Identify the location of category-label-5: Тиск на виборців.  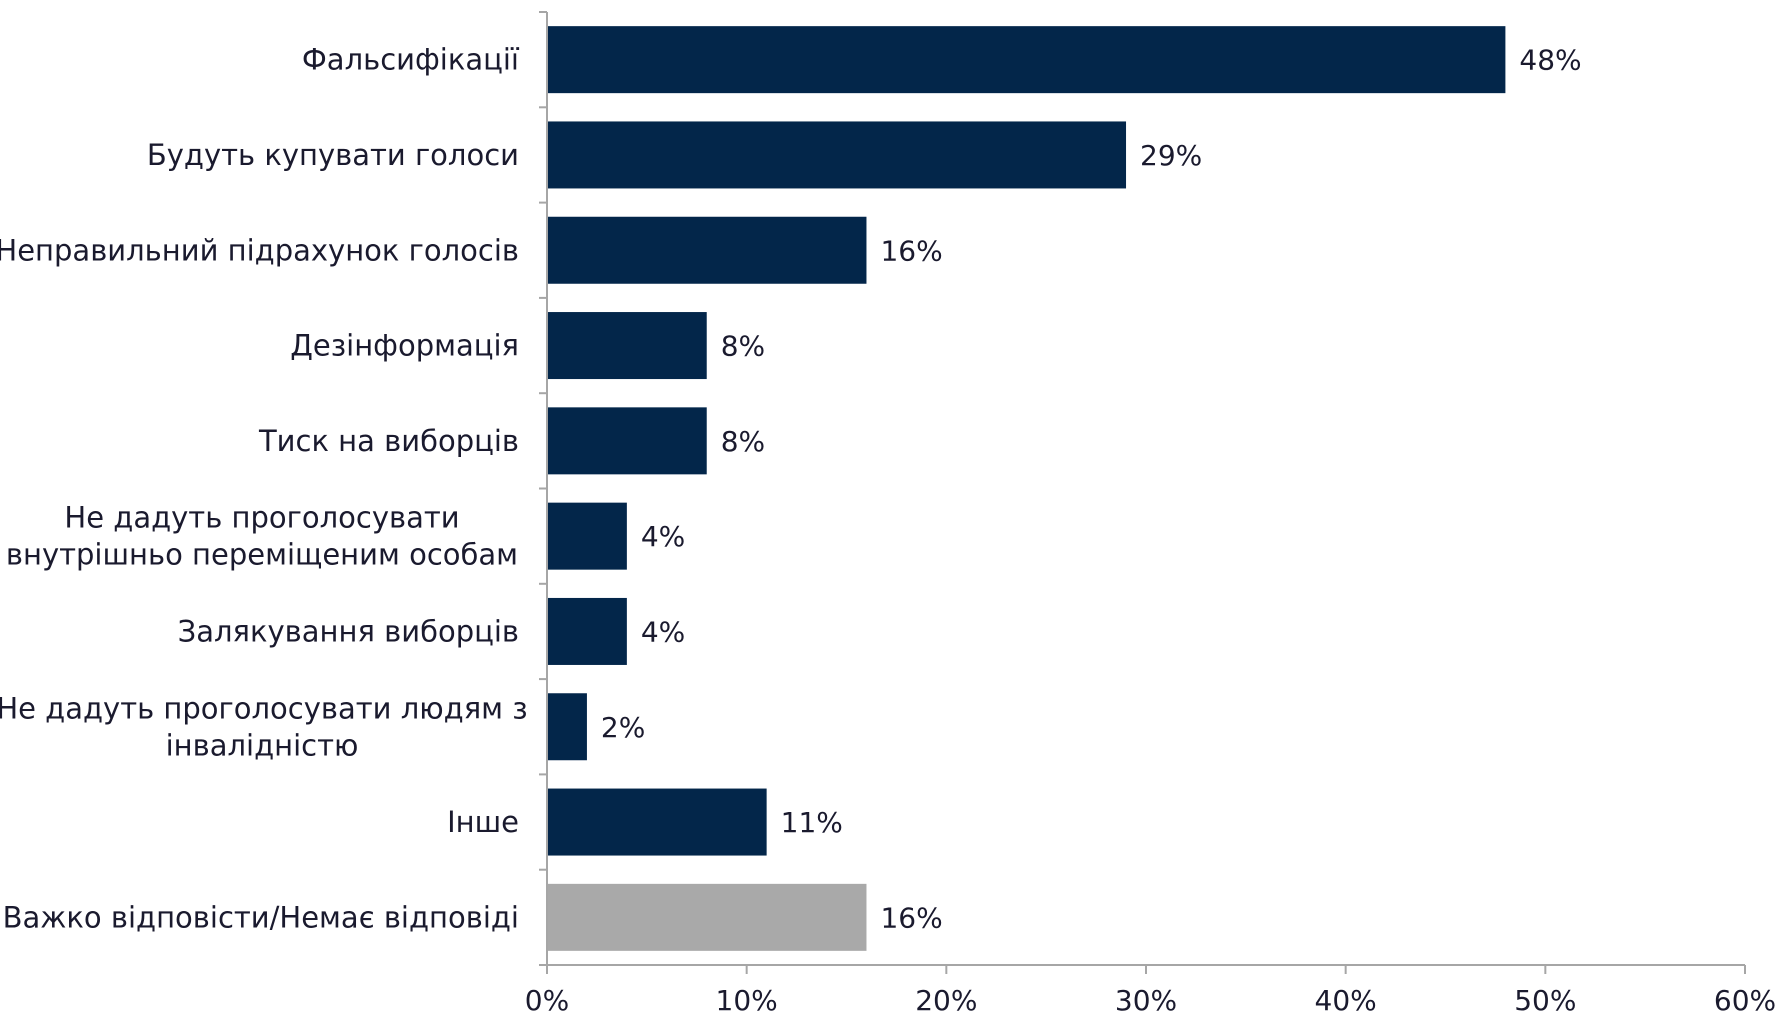
(388, 441).